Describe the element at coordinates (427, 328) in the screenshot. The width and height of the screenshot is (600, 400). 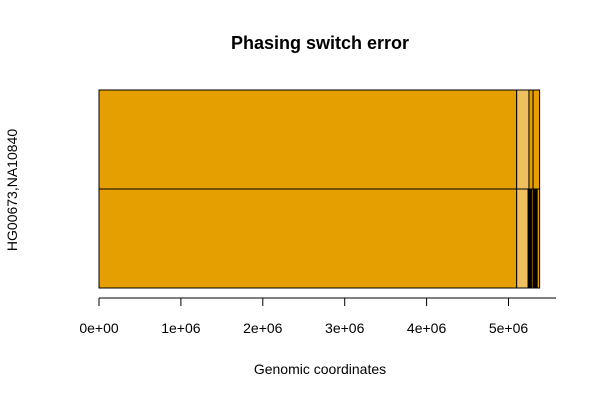
I see `x-tick-label: 4e+06` at that location.